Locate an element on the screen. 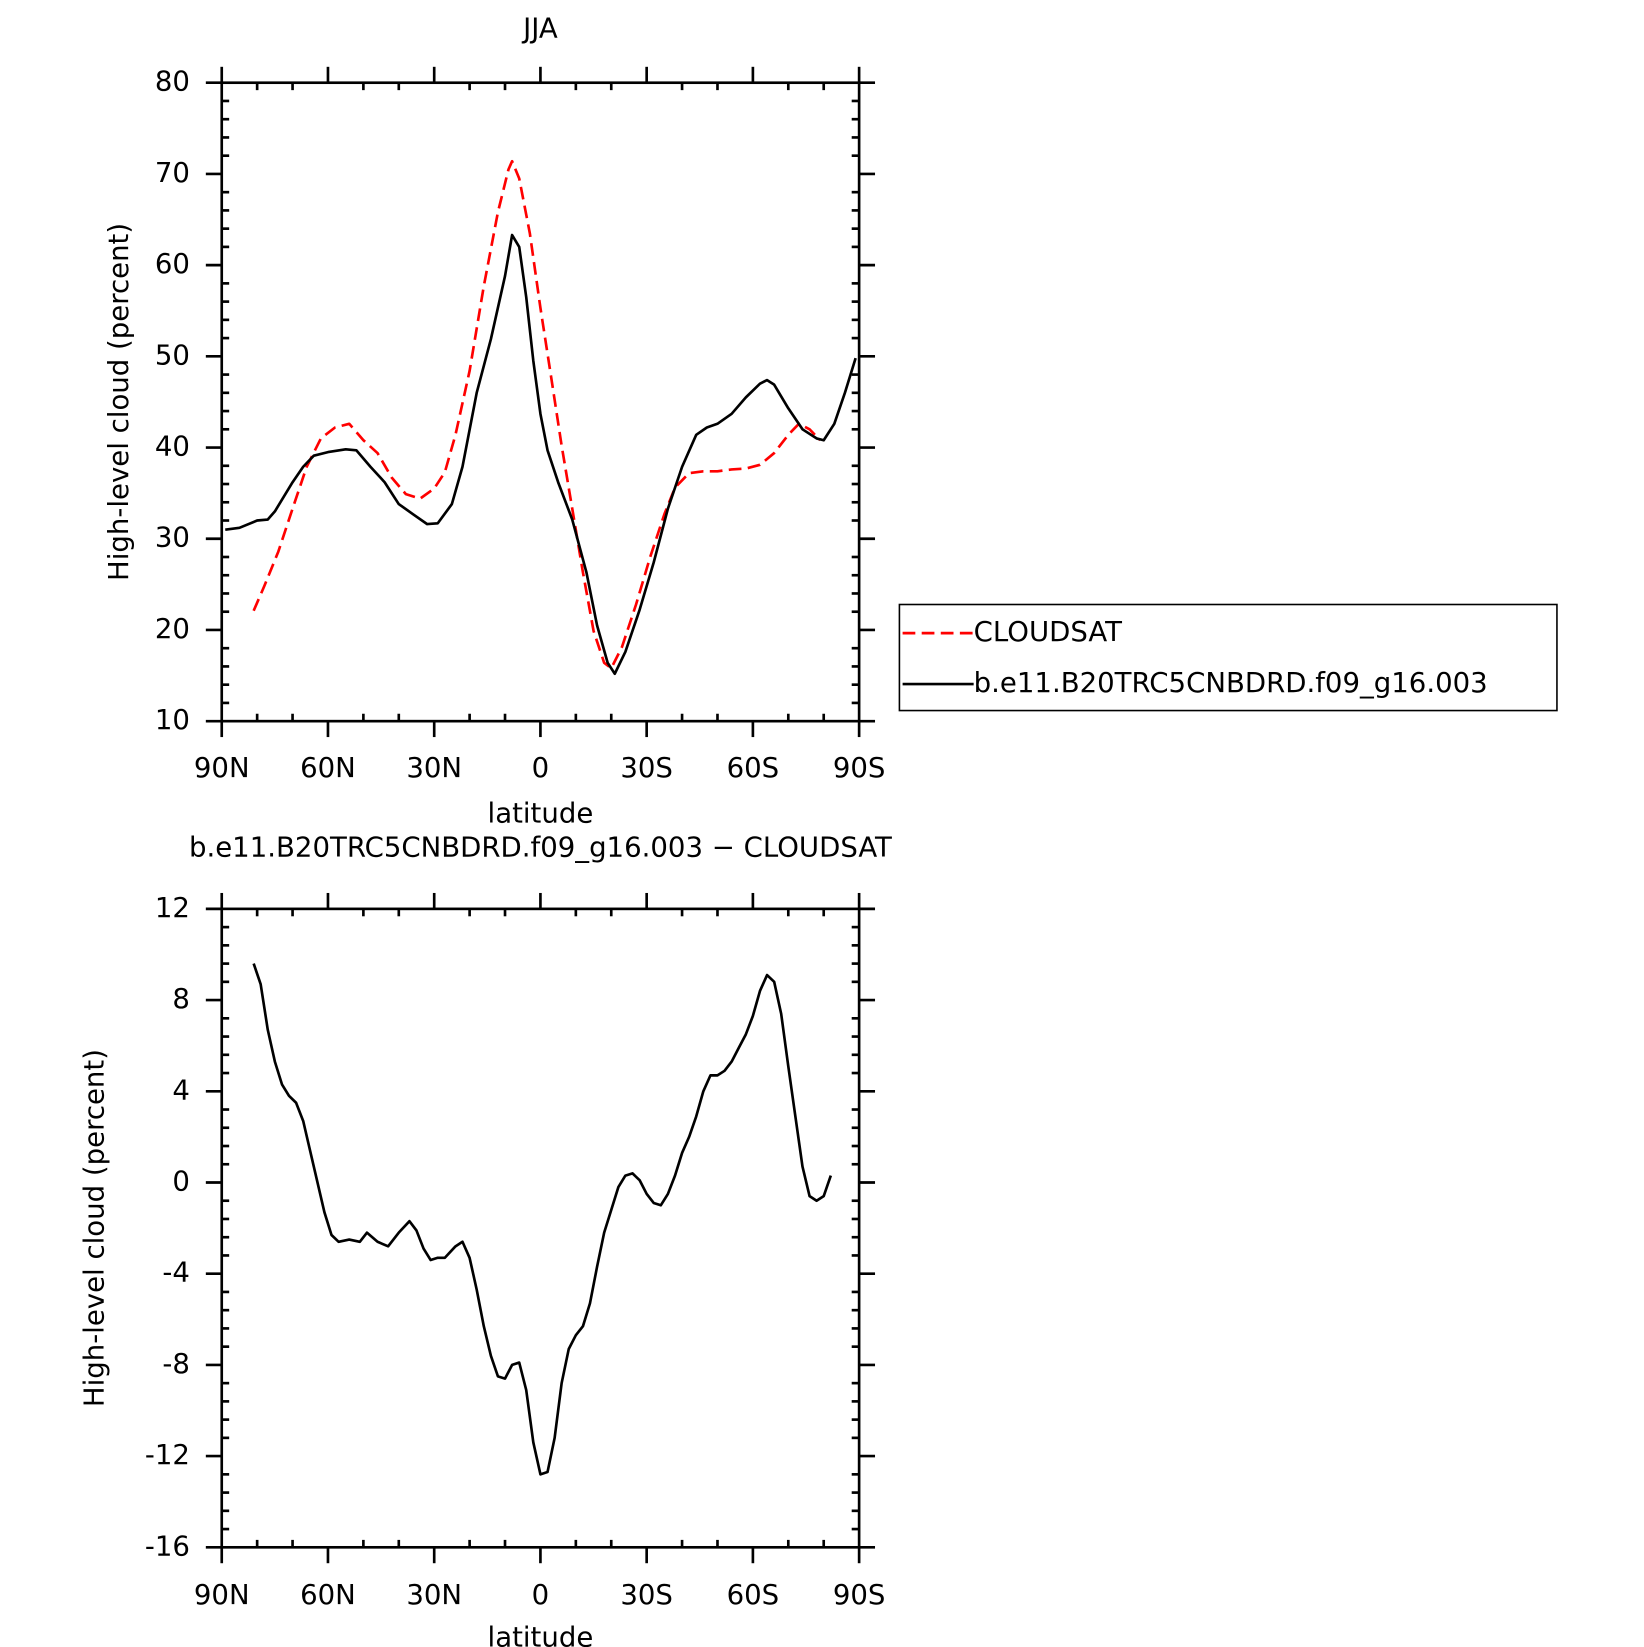 This screenshot has width=1644, height=1647. y-tick-label: 70 is located at coordinates (172, 172).